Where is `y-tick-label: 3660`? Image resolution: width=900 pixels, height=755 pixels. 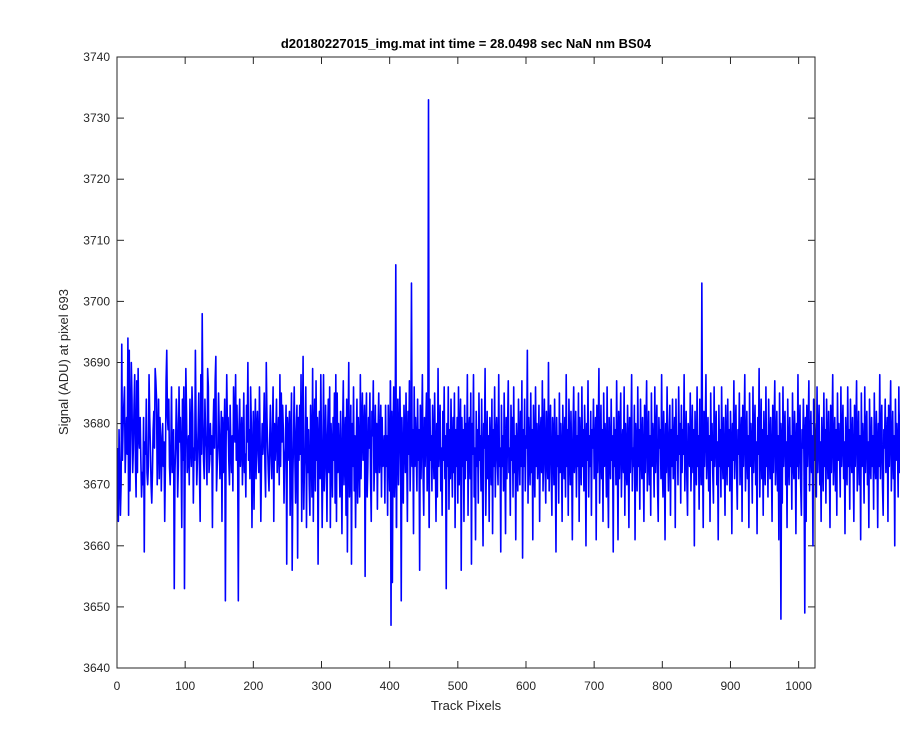 y-tick-label: 3660 is located at coordinates (96, 546).